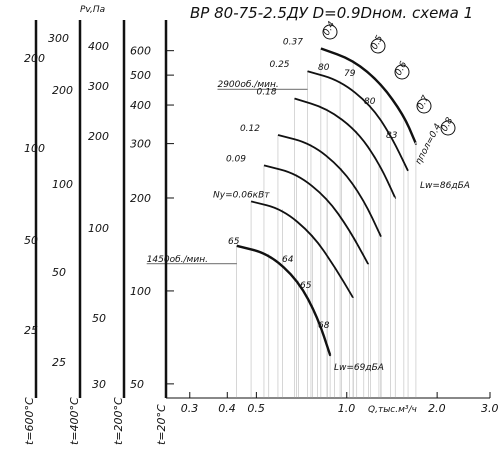 Image resolution: width=500 pixels, height=452 pixels. What do you see at coordinates (140, 105) in the screenshot?
I see `y-tick-label: 400` at bounding box center [140, 105].